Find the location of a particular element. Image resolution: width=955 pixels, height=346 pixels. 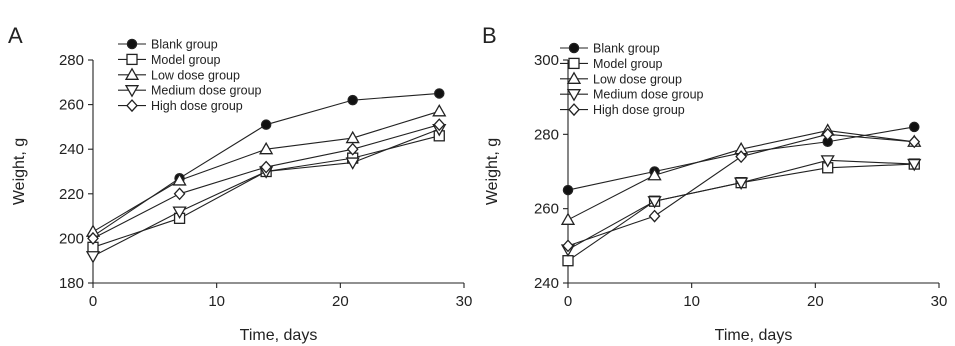

panel-label: B is located at coordinates (489, 35).